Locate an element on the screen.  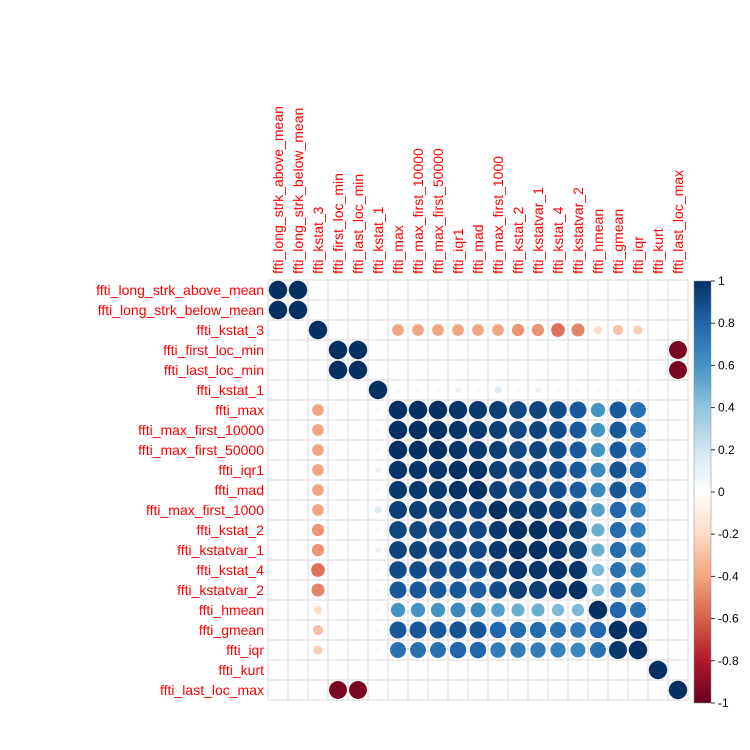
colorbar-tick-label: 0.4 is located at coordinates (726, 408).